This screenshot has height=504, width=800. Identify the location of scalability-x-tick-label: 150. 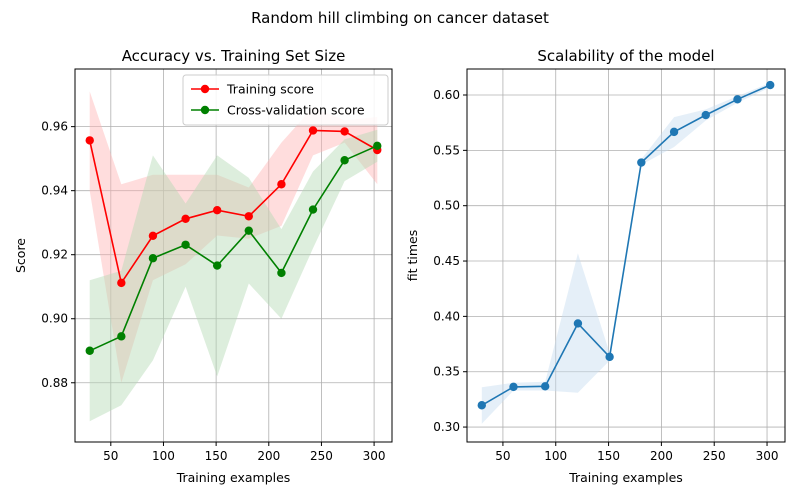
(608, 456).